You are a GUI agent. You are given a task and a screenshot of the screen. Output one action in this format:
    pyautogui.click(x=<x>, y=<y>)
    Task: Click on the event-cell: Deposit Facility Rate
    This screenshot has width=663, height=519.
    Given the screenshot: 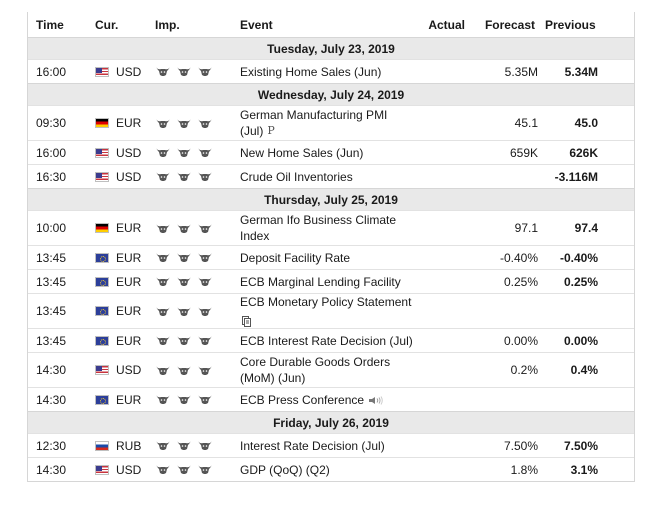 What is the action you would take?
    pyautogui.click(x=325, y=258)
    